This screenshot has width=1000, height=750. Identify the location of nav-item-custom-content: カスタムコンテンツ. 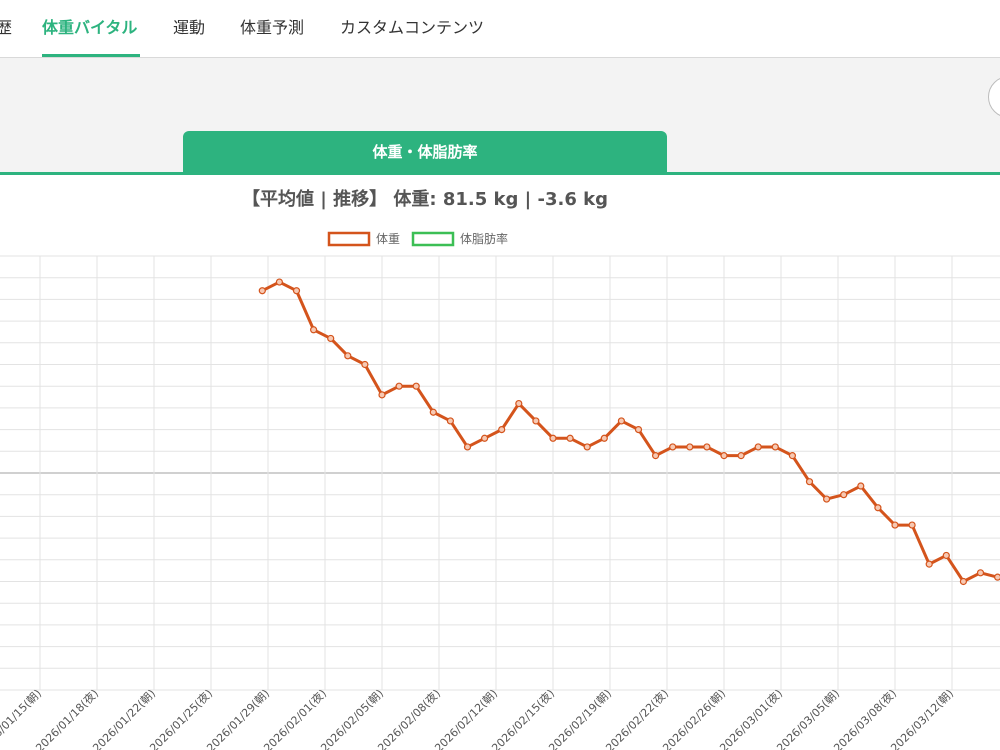
(412, 27).